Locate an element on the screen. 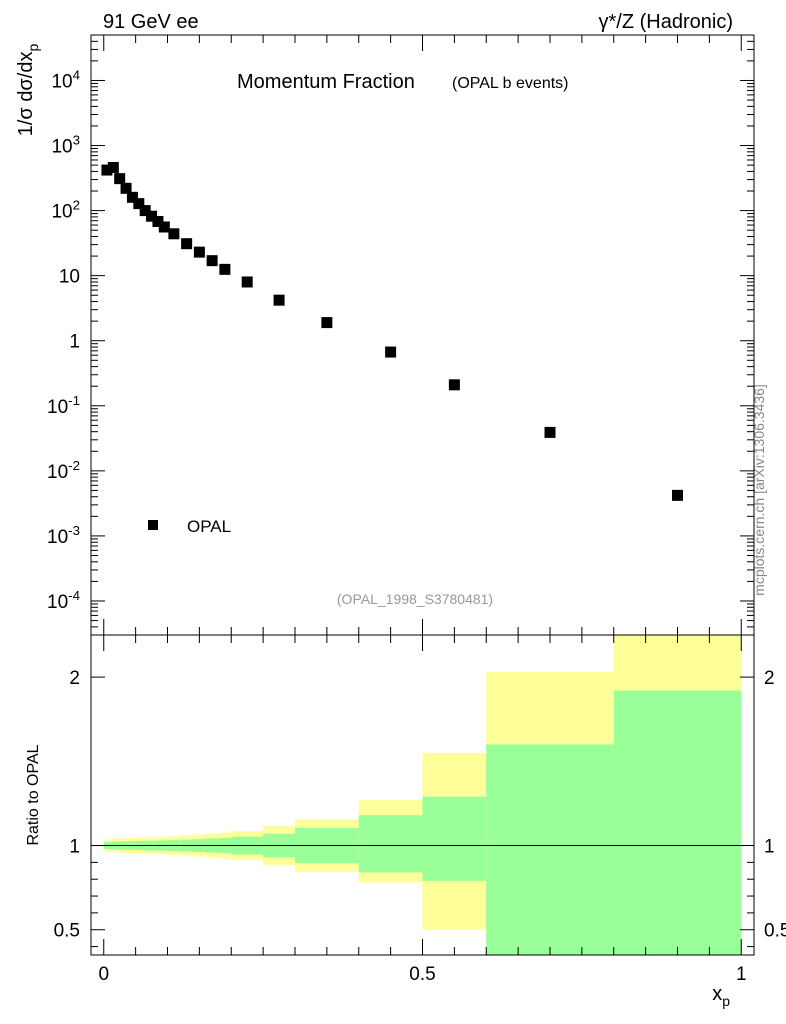 The height and width of the screenshot is (1024, 786). ratio-y-tick-label-right: 0.5 is located at coordinates (775, 931).